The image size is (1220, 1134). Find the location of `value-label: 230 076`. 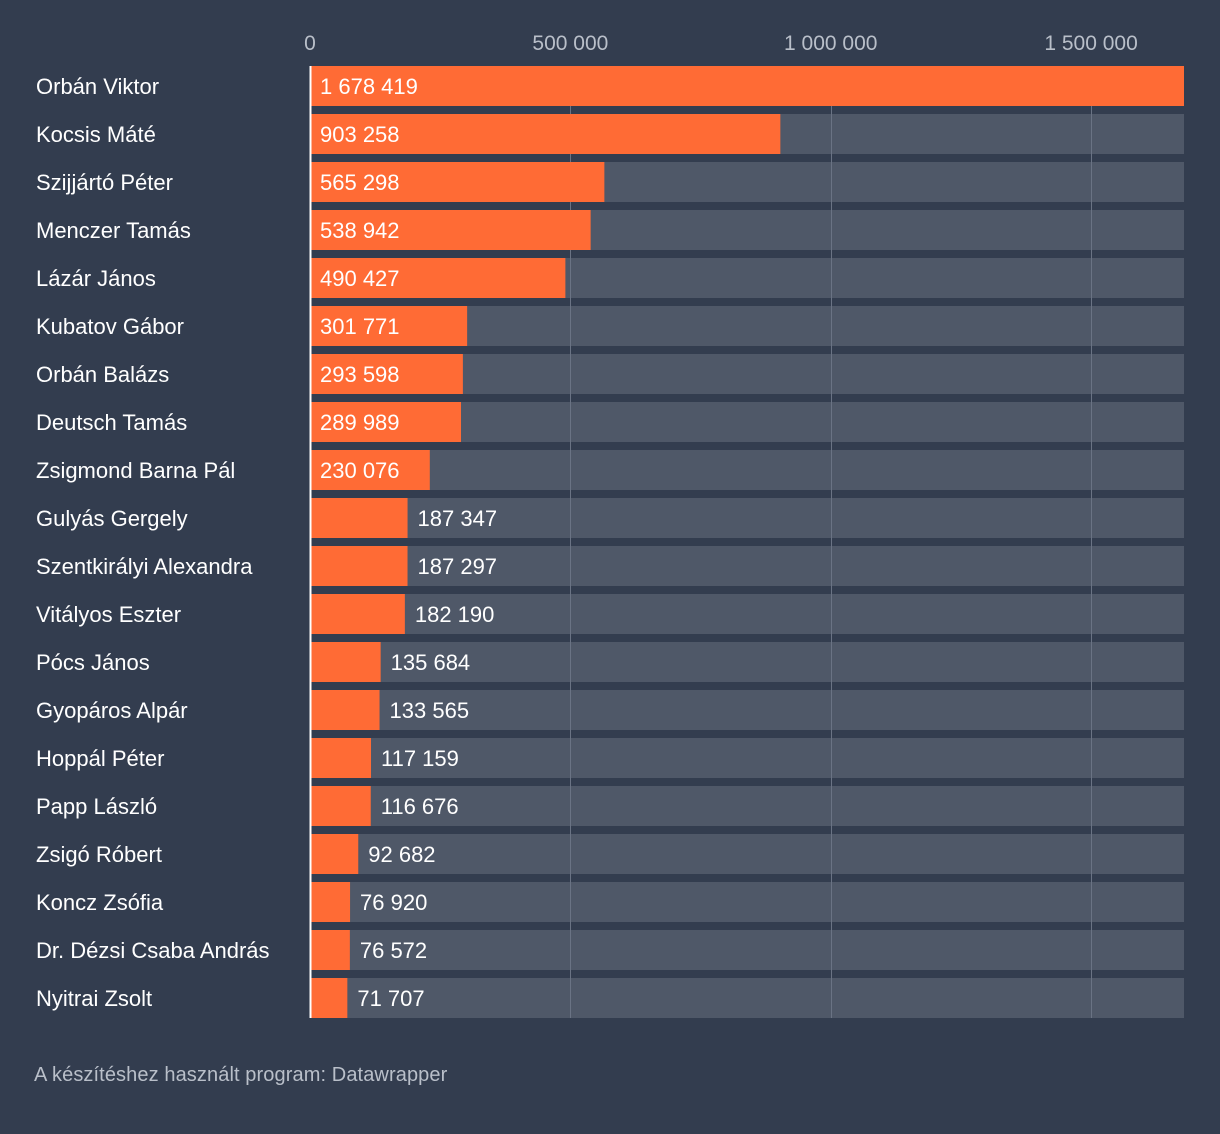

value-label: 230 076 is located at coordinates (360, 470).